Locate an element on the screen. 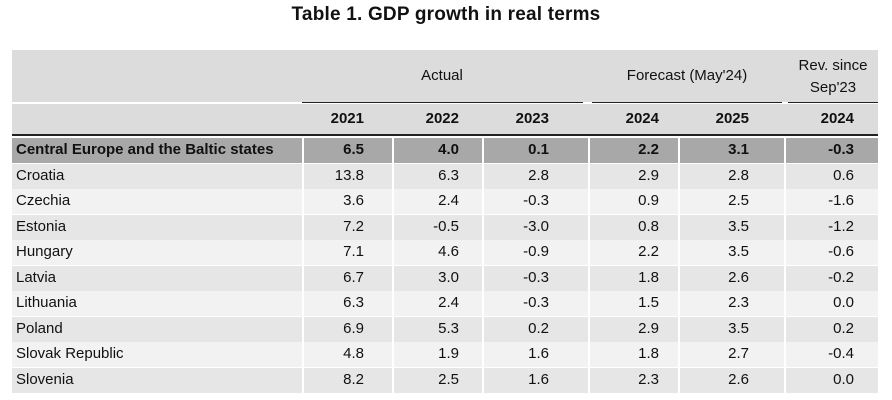 This screenshot has width=892, height=400. value-cell: -0.5 is located at coordinates (446, 226).